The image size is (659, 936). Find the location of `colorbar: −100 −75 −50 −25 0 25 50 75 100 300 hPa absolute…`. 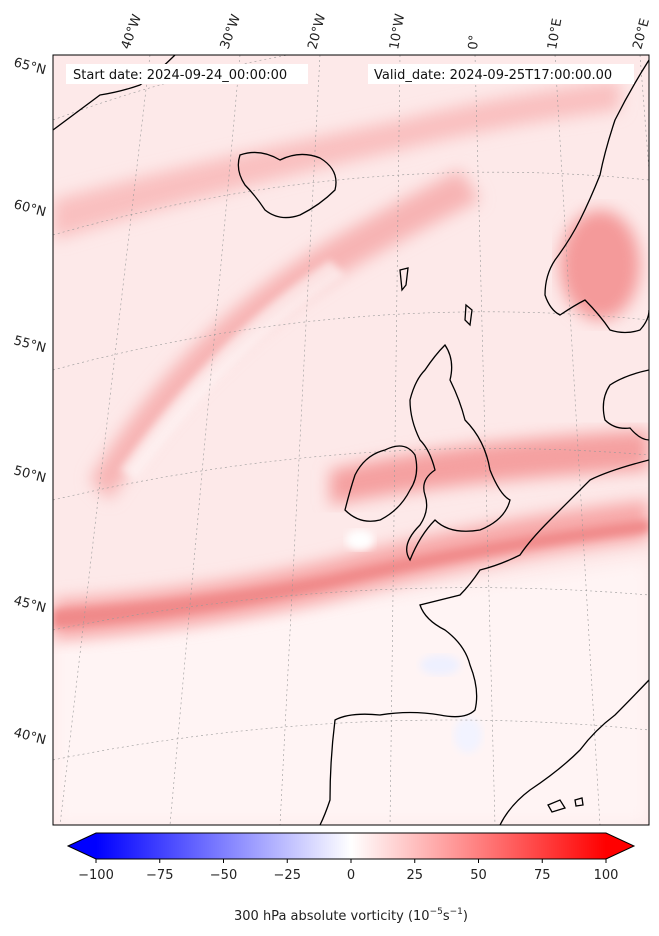

colorbar: −100 −75 −50 −25 0 25 50 75 100 300 hPa absolute… is located at coordinates (351, 878).